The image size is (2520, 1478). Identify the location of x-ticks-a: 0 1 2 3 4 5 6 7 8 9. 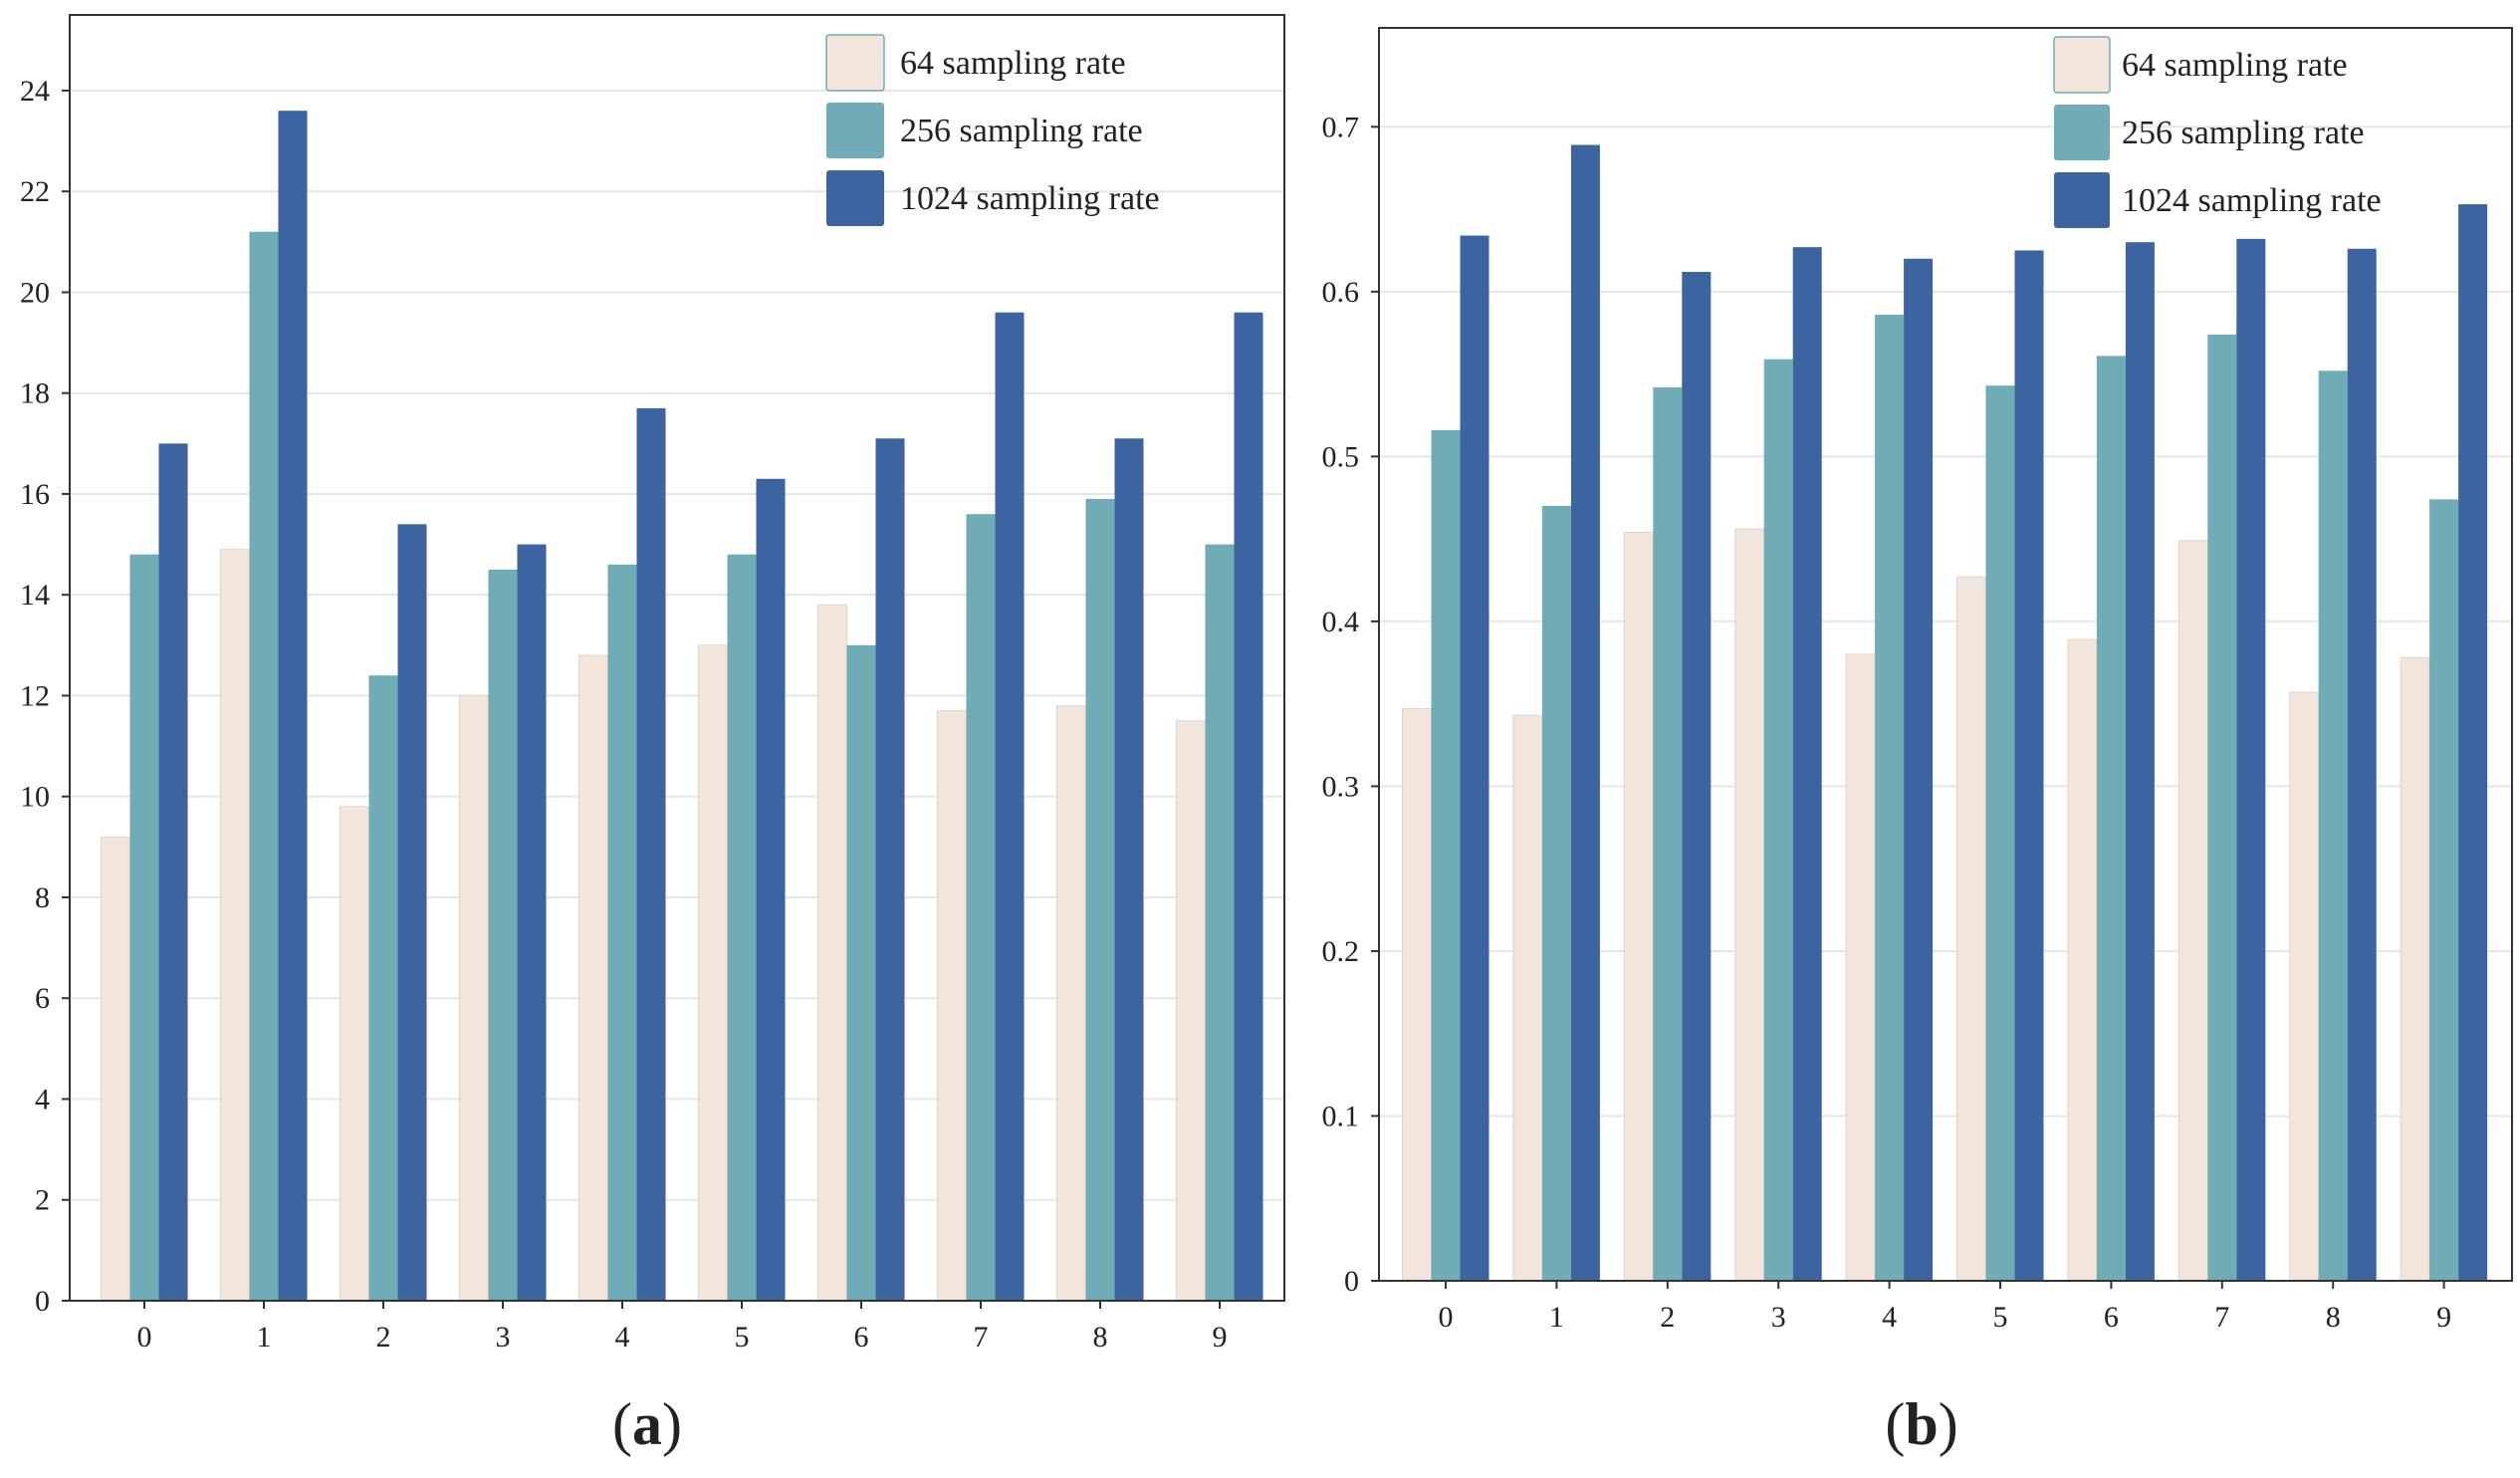
(682, 1327).